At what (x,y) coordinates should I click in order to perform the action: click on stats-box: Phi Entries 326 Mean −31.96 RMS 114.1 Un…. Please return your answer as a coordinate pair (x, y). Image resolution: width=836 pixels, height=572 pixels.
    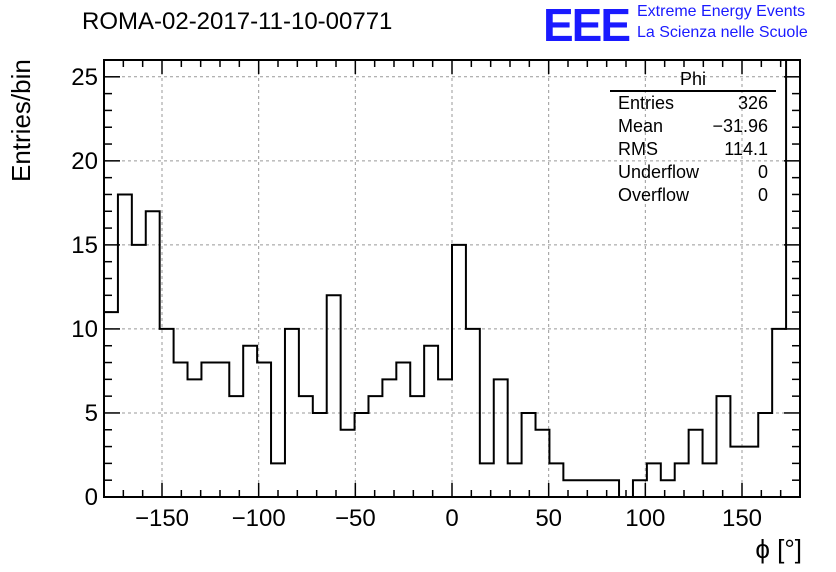
    Looking at the image, I should click on (693, 137).